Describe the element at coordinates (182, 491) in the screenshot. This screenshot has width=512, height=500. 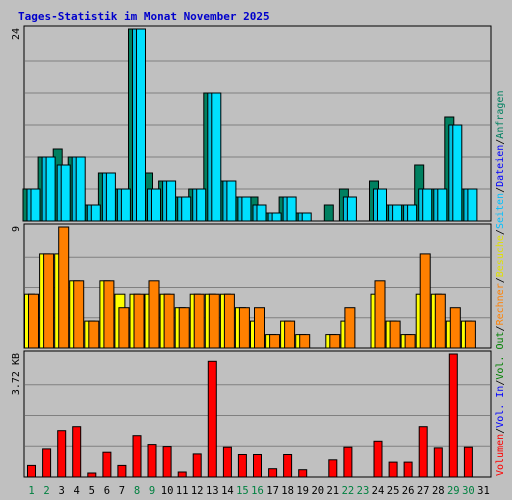
I see `x-tick-label: 11` at that location.